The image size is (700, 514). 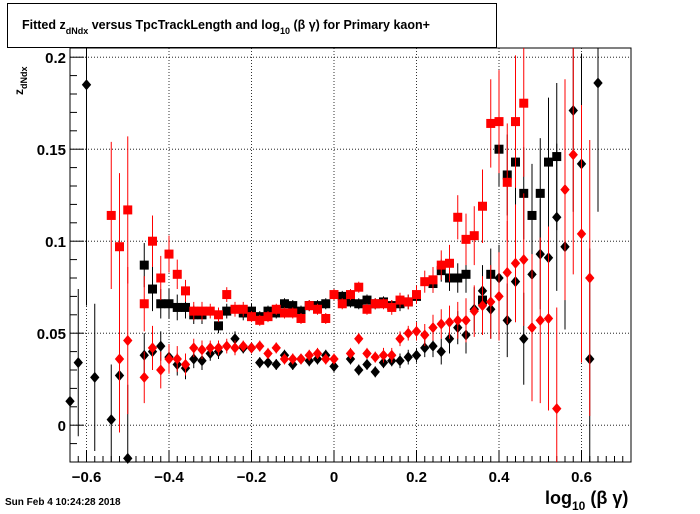 What do you see at coordinates (416, 477) in the screenshot?
I see `x-tick-label: 0.2` at bounding box center [416, 477].